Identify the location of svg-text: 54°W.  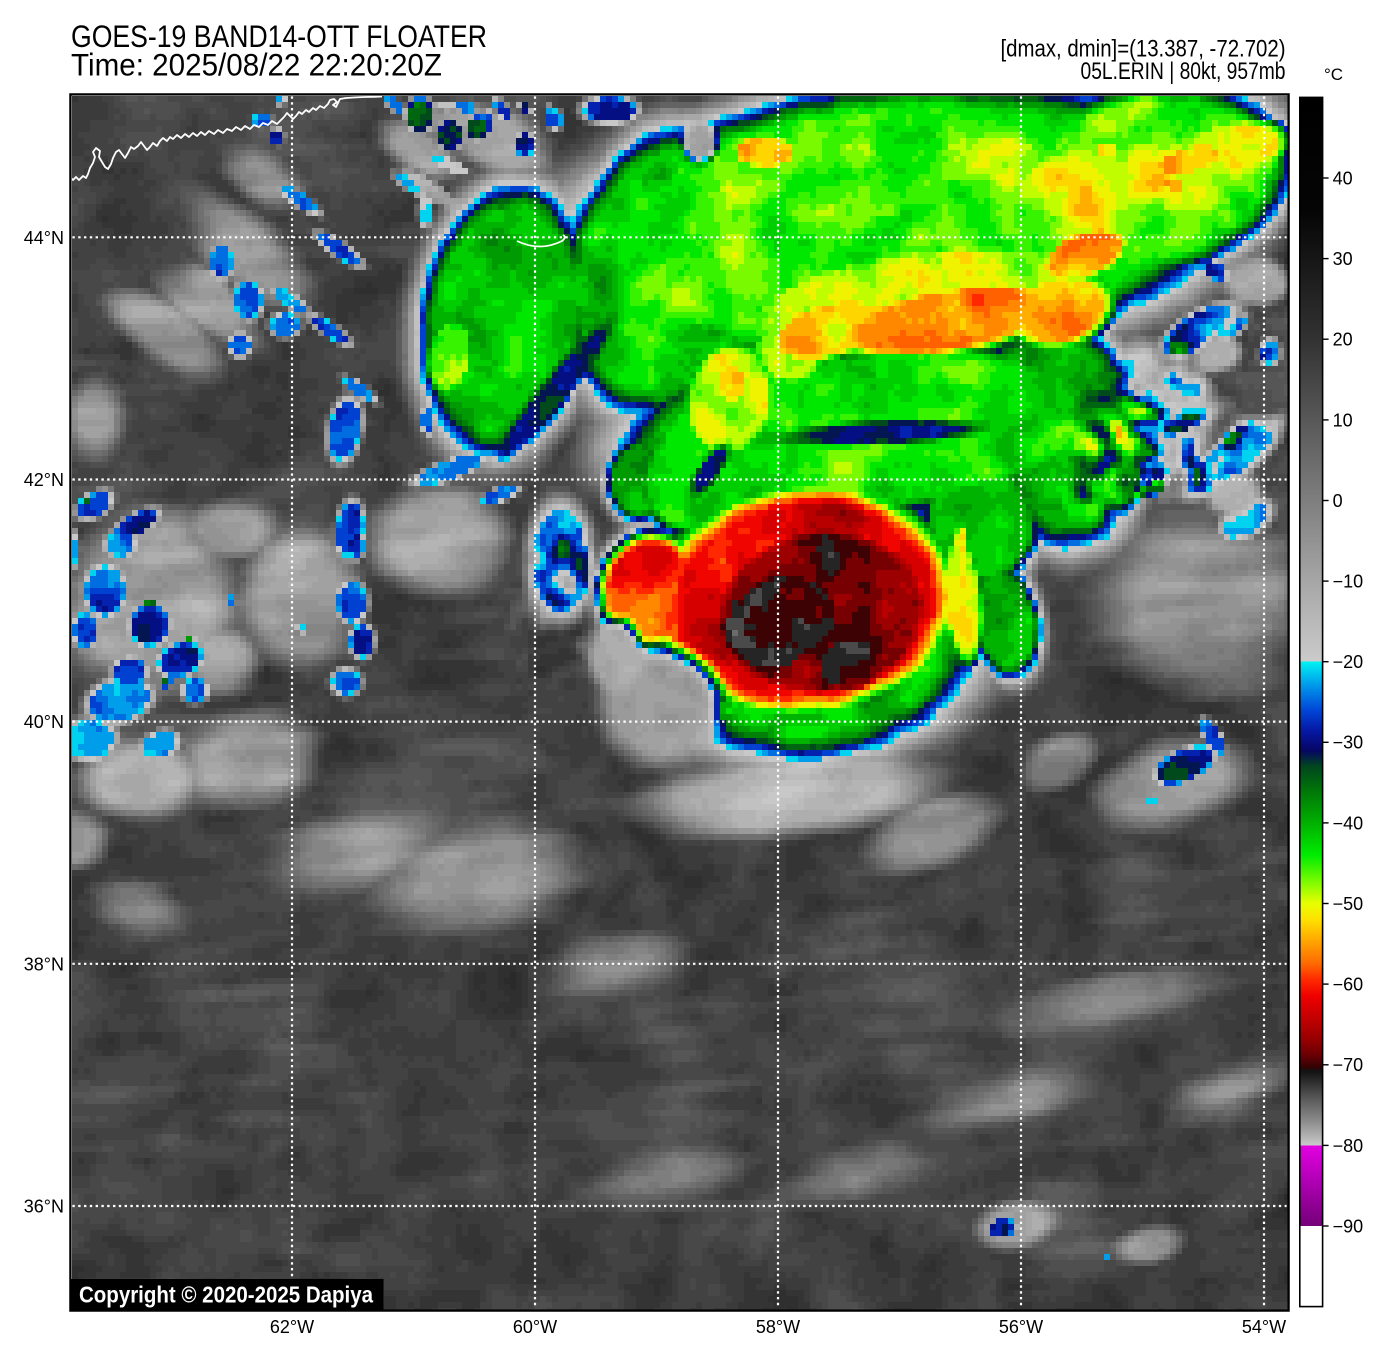
(1264, 1327).